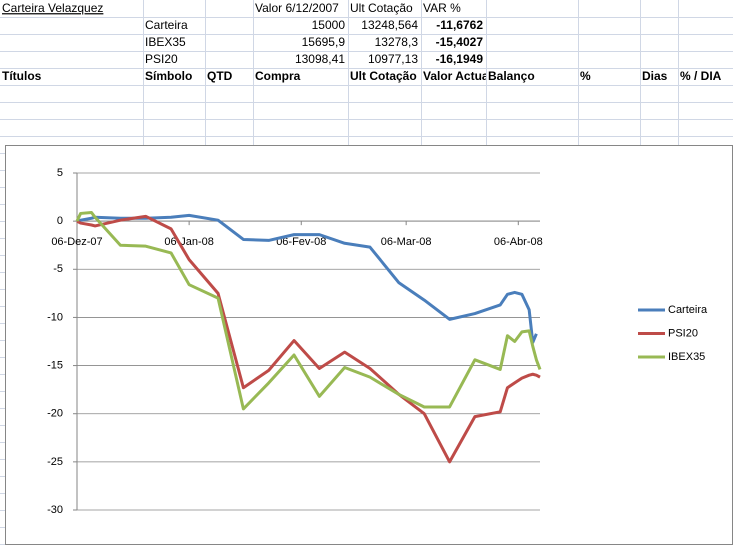 Image resolution: width=733 pixels, height=545 pixels. I want to click on cell-text: Valor 6/12/2007, so click(297, 8).